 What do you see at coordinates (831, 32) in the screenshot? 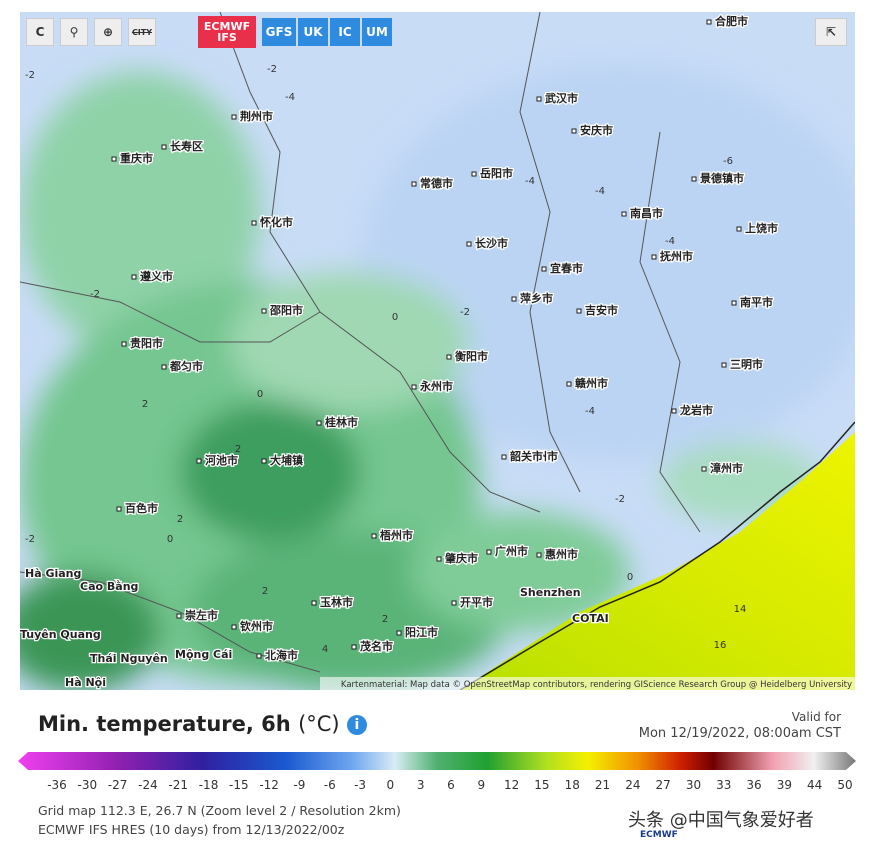
I see `share-button: ⇱` at bounding box center [831, 32].